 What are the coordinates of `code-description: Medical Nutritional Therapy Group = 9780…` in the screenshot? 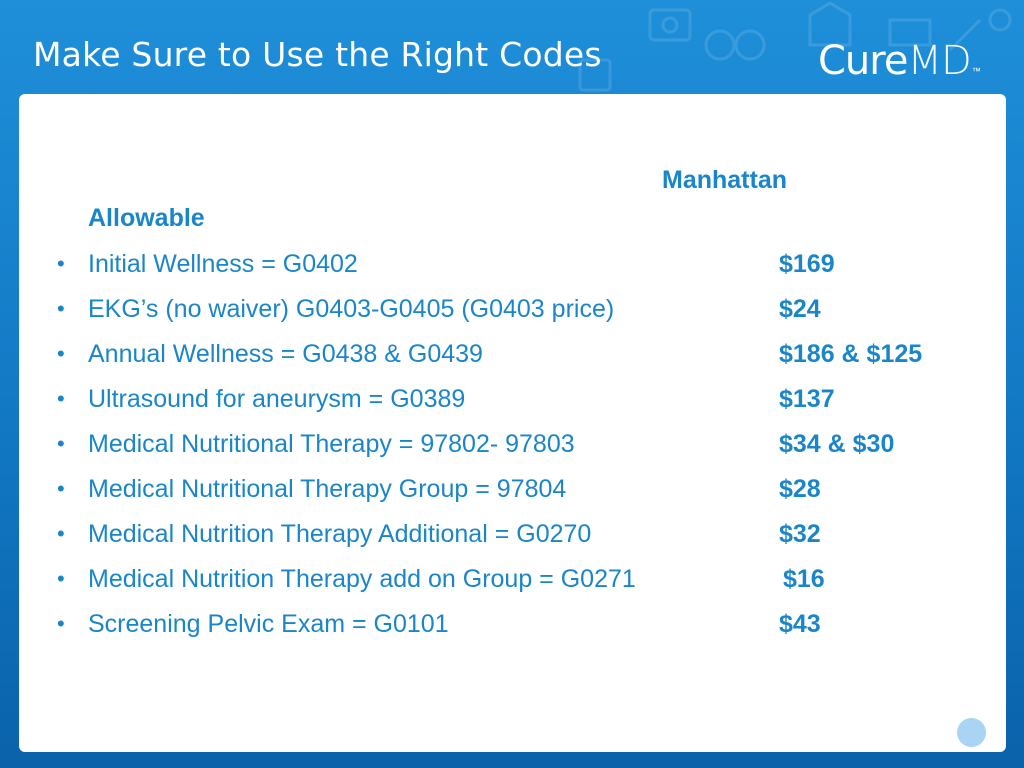 It's located at (327, 489).